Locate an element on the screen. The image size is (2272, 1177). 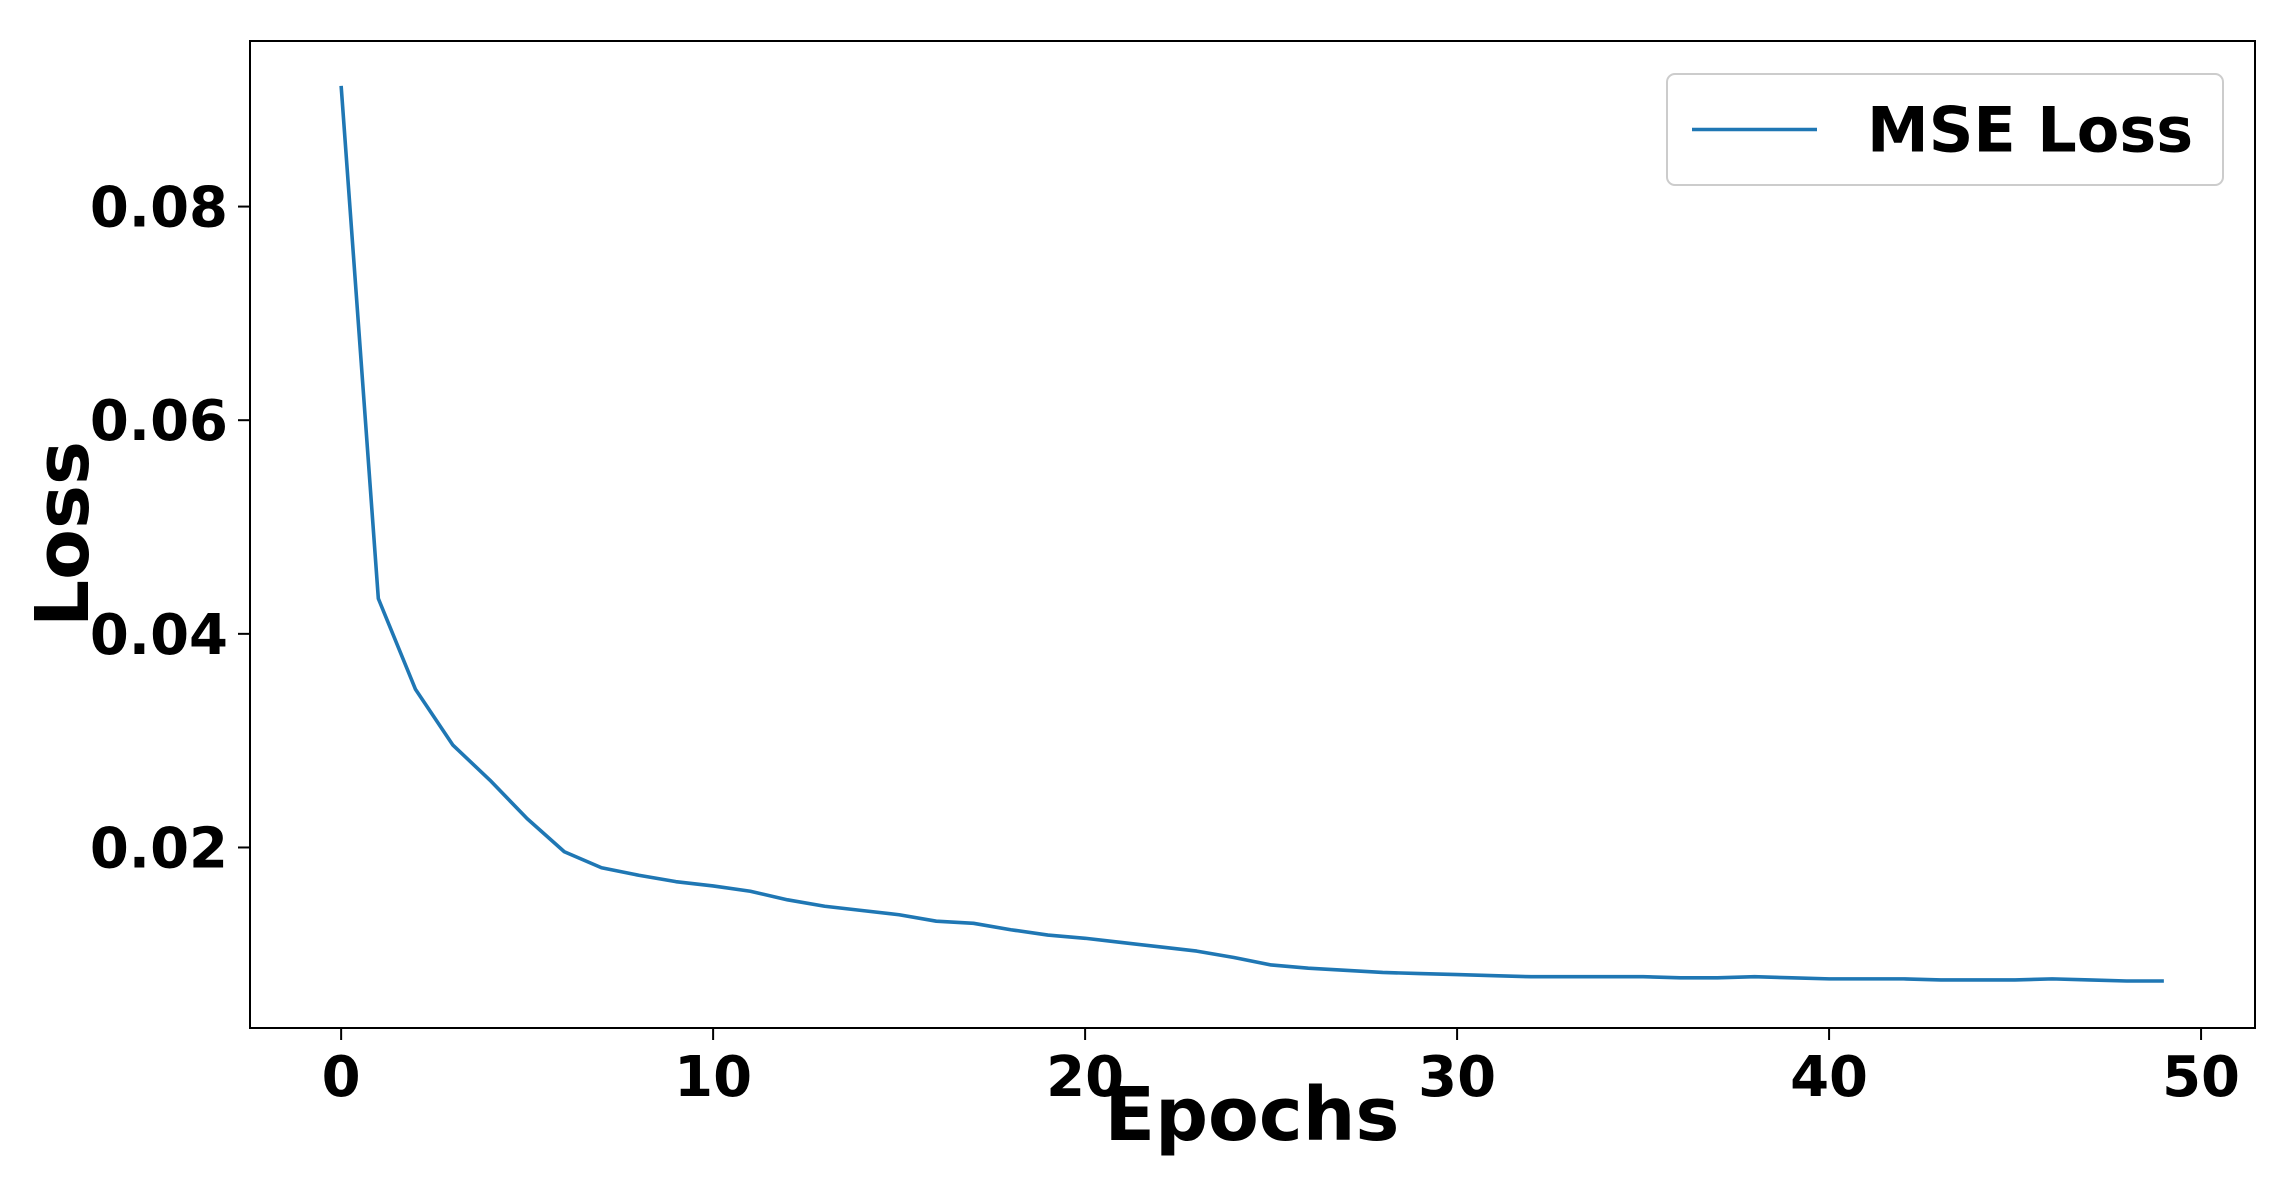
x-tick-label: 20 is located at coordinates (1085, 1077).